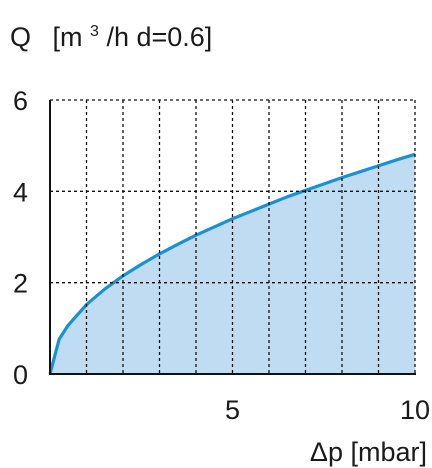  Describe the element at coordinates (20, 284) in the screenshot. I see `y-tick-label: 2` at that location.